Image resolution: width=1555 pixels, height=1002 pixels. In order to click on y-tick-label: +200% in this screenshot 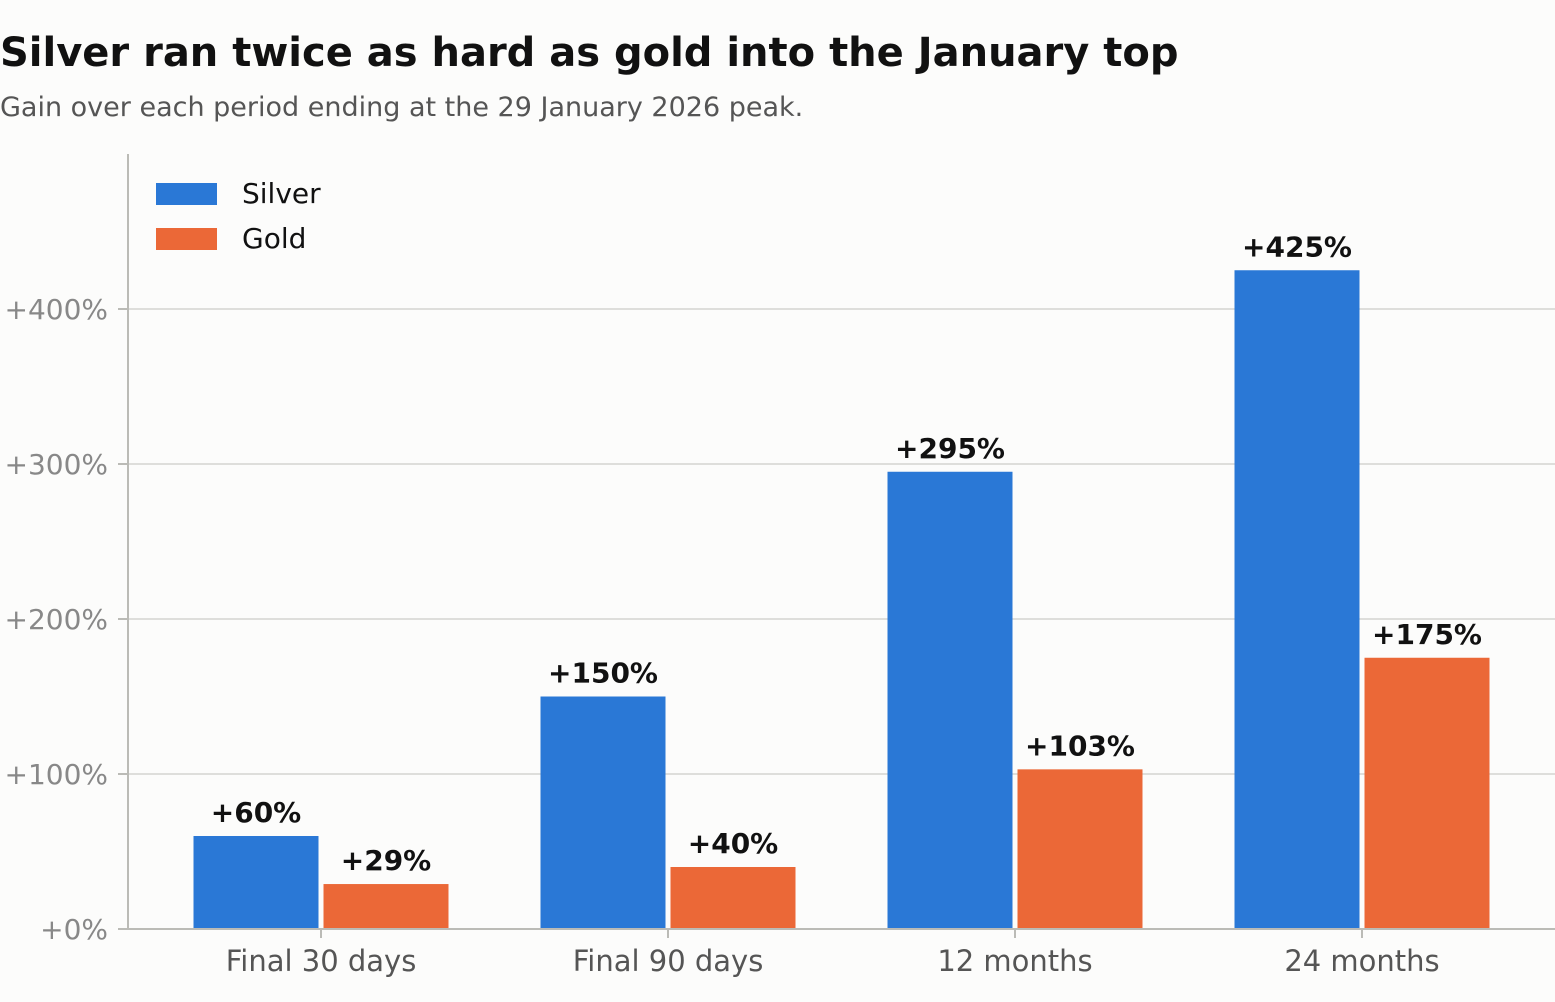, I will do `click(56, 619)`.